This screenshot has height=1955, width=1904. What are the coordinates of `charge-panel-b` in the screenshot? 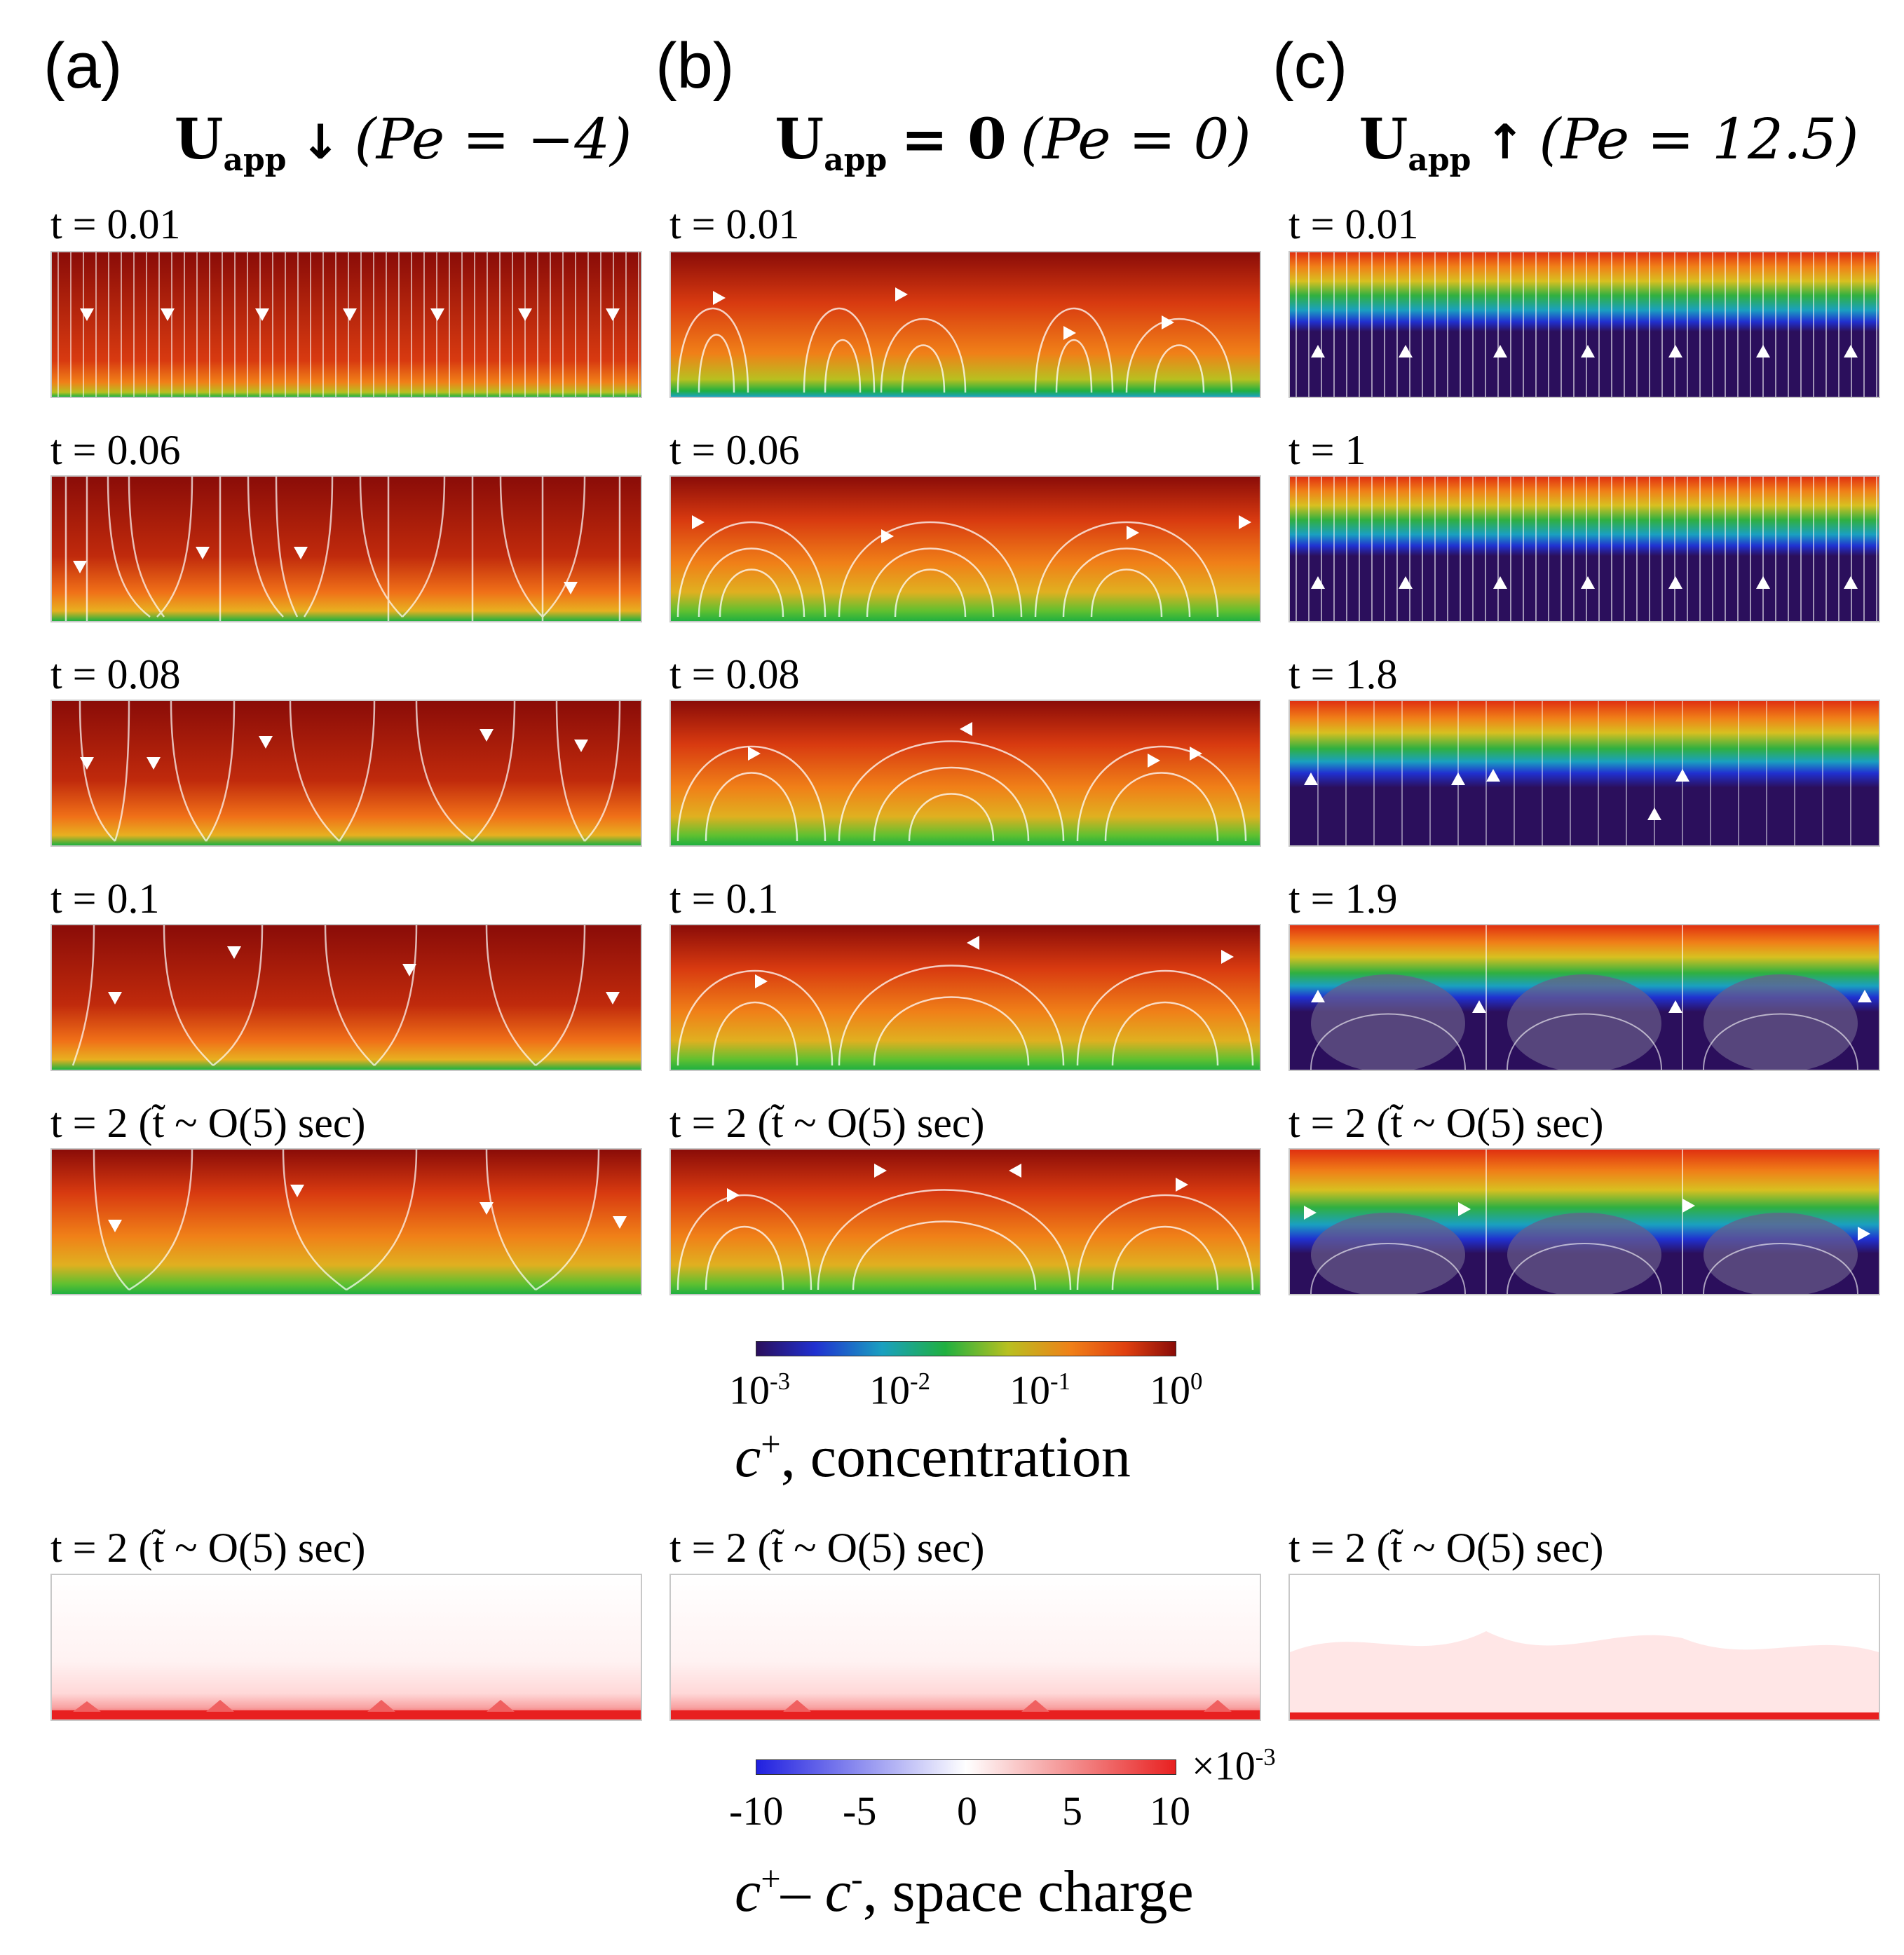 It's located at (965, 1647).